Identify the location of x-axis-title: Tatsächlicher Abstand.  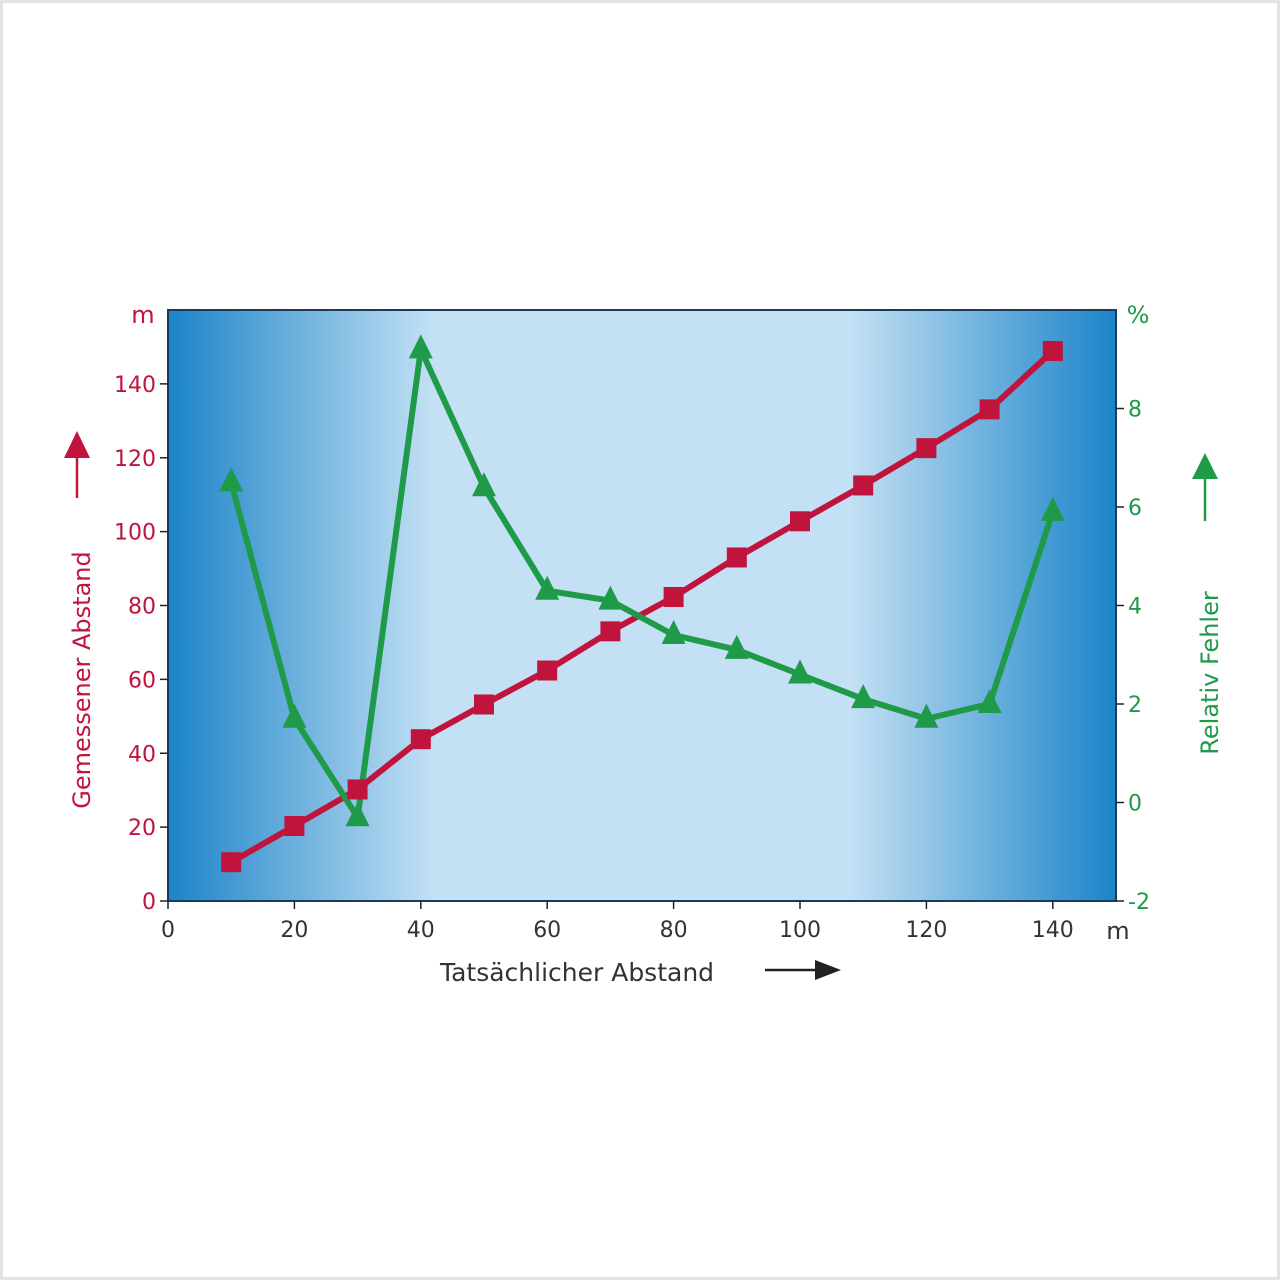
(576, 972).